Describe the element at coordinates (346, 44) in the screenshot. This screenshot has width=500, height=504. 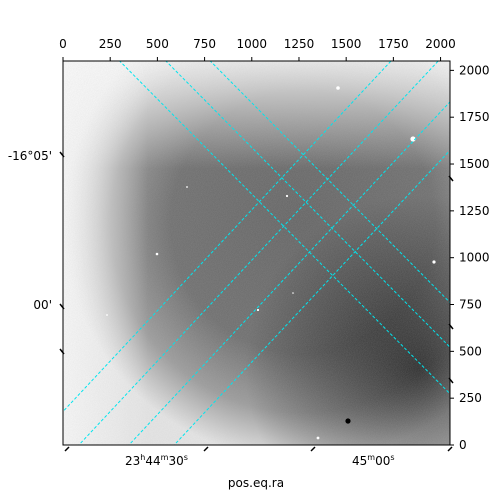
I see `top-tick-label: 1500` at that location.